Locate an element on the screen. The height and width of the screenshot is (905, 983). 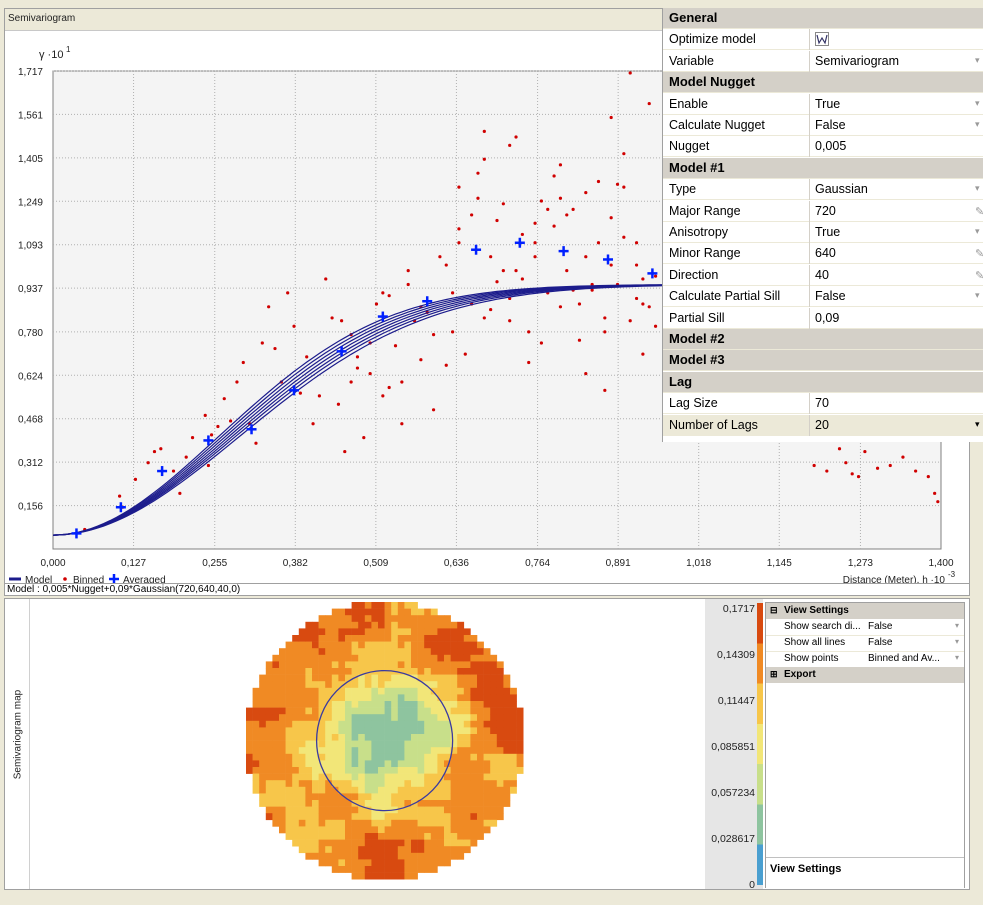
property-row: Type Gaussian ▾ is located at coordinates (823, 190).